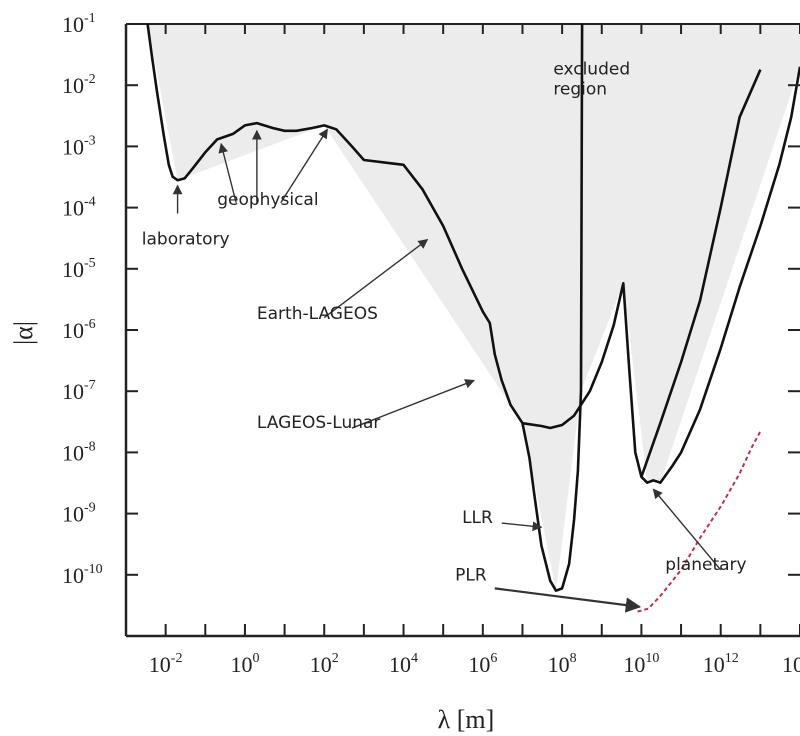 This screenshot has height=736, width=800. What do you see at coordinates (705, 565) in the screenshot?
I see `annotation-planetary: planetary` at bounding box center [705, 565].